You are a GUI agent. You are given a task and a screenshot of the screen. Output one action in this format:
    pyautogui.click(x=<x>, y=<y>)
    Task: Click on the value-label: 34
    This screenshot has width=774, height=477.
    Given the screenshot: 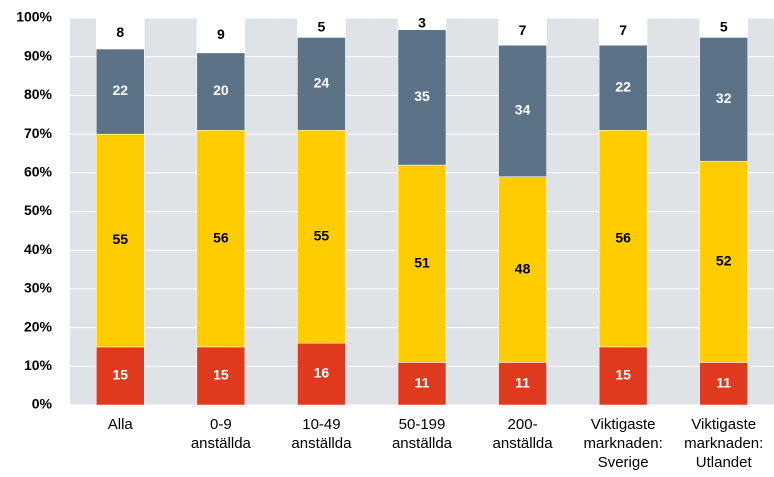 What is the action you would take?
    pyautogui.click(x=523, y=110)
    